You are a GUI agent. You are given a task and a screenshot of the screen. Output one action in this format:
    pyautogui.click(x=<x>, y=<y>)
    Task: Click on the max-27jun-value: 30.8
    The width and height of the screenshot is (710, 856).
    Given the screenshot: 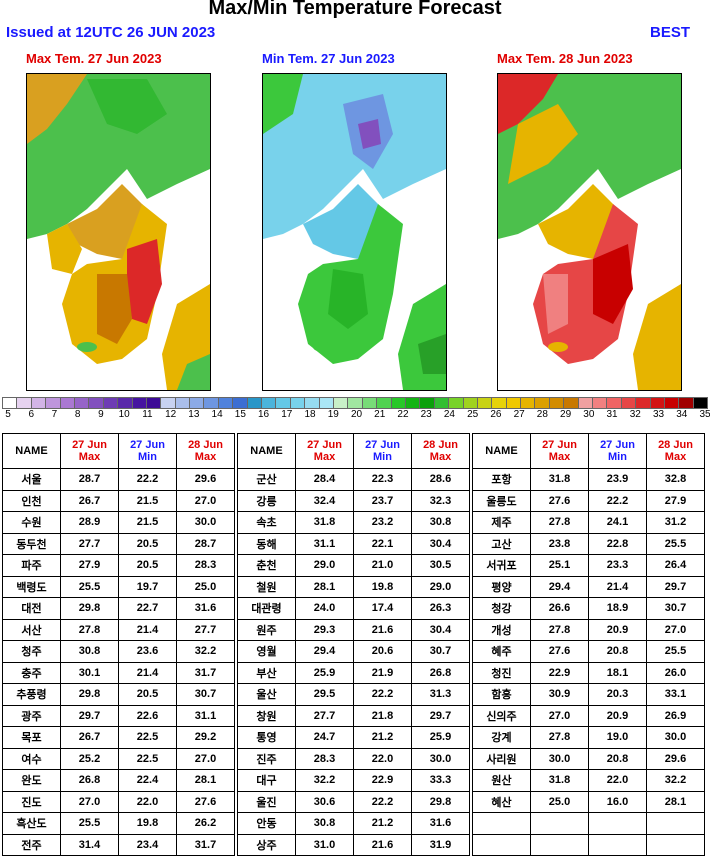 What is the action you would take?
    pyautogui.click(x=324, y=823)
    